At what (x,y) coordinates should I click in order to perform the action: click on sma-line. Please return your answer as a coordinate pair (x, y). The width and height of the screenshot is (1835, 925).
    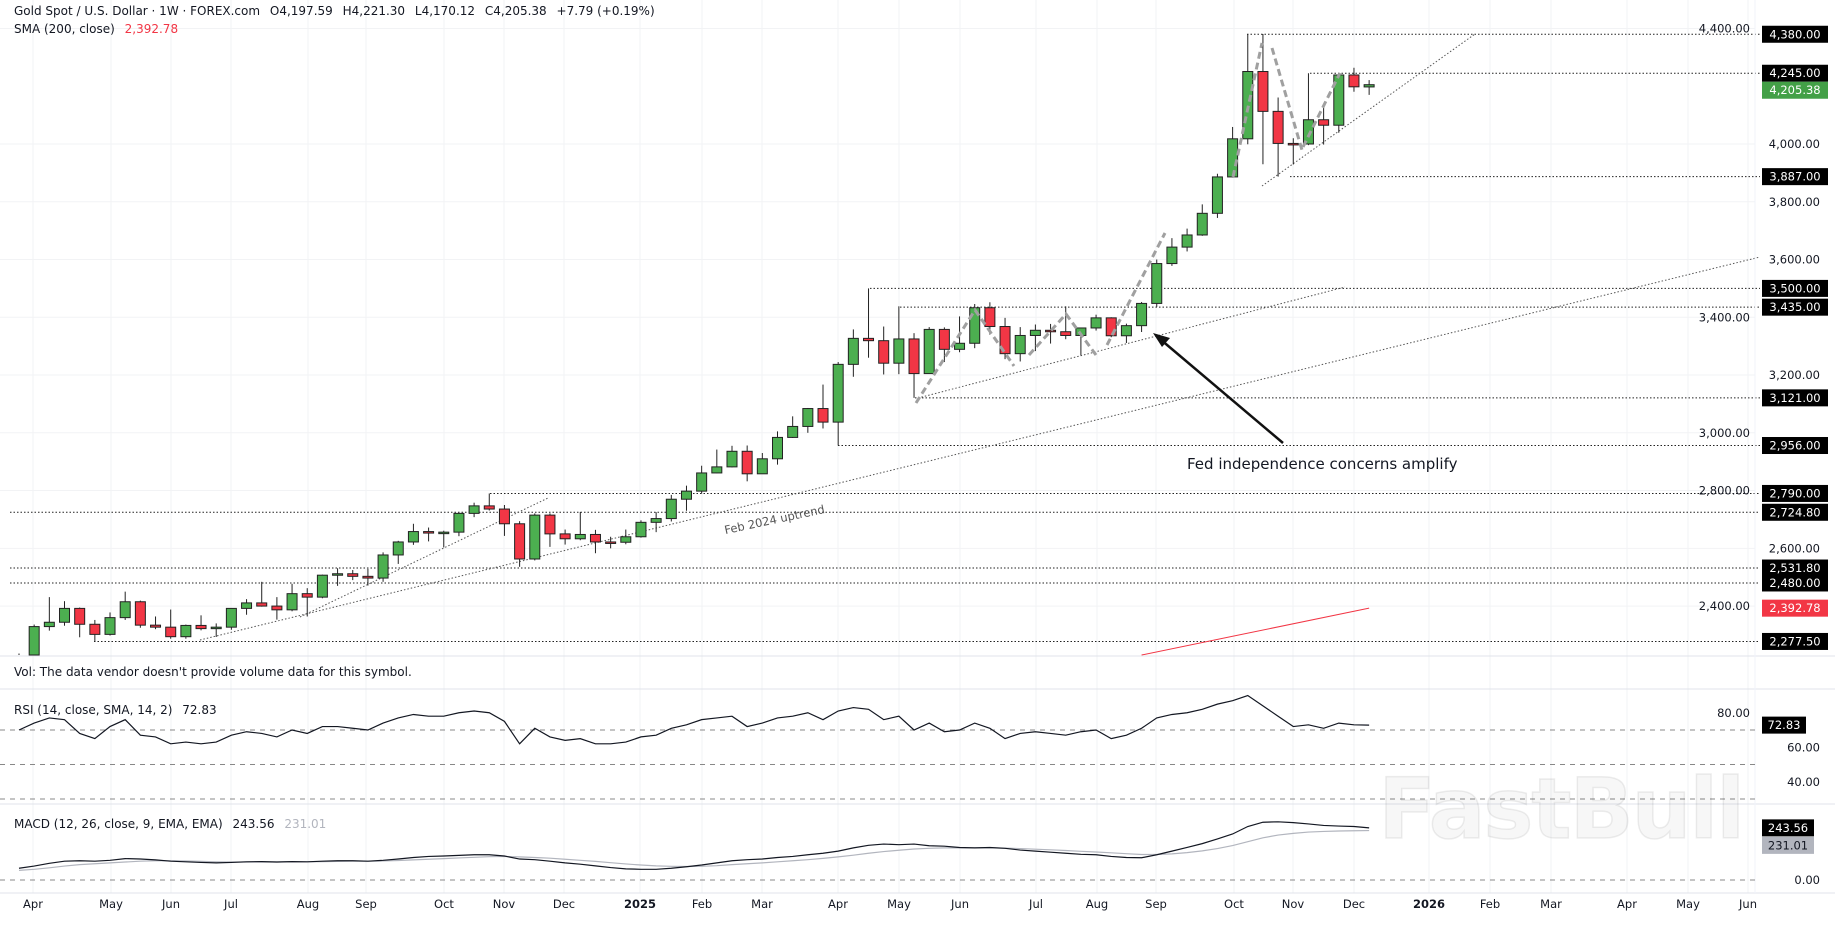
    Looking at the image, I should click on (1255, 631).